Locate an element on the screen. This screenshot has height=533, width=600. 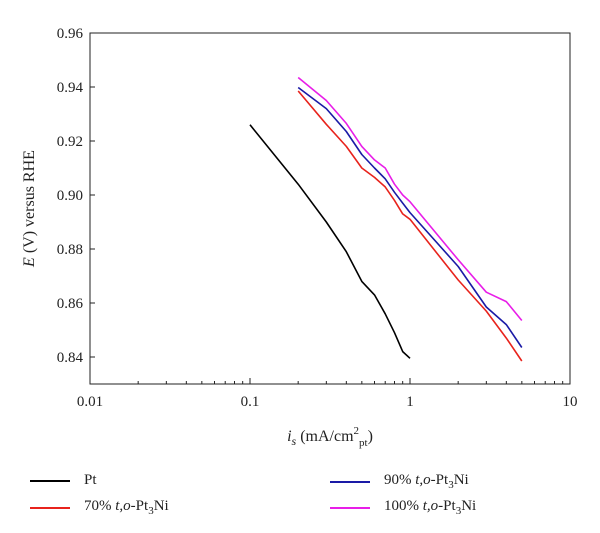
x-tick-label: 1 is located at coordinates (410, 402).